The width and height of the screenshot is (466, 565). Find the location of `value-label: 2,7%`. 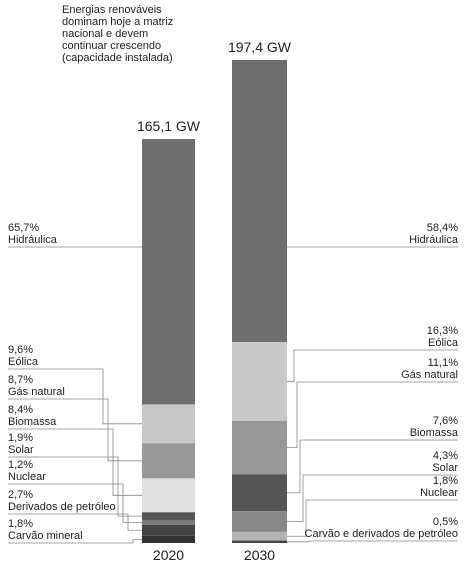

value-label: 2,7% is located at coordinates (20, 495).